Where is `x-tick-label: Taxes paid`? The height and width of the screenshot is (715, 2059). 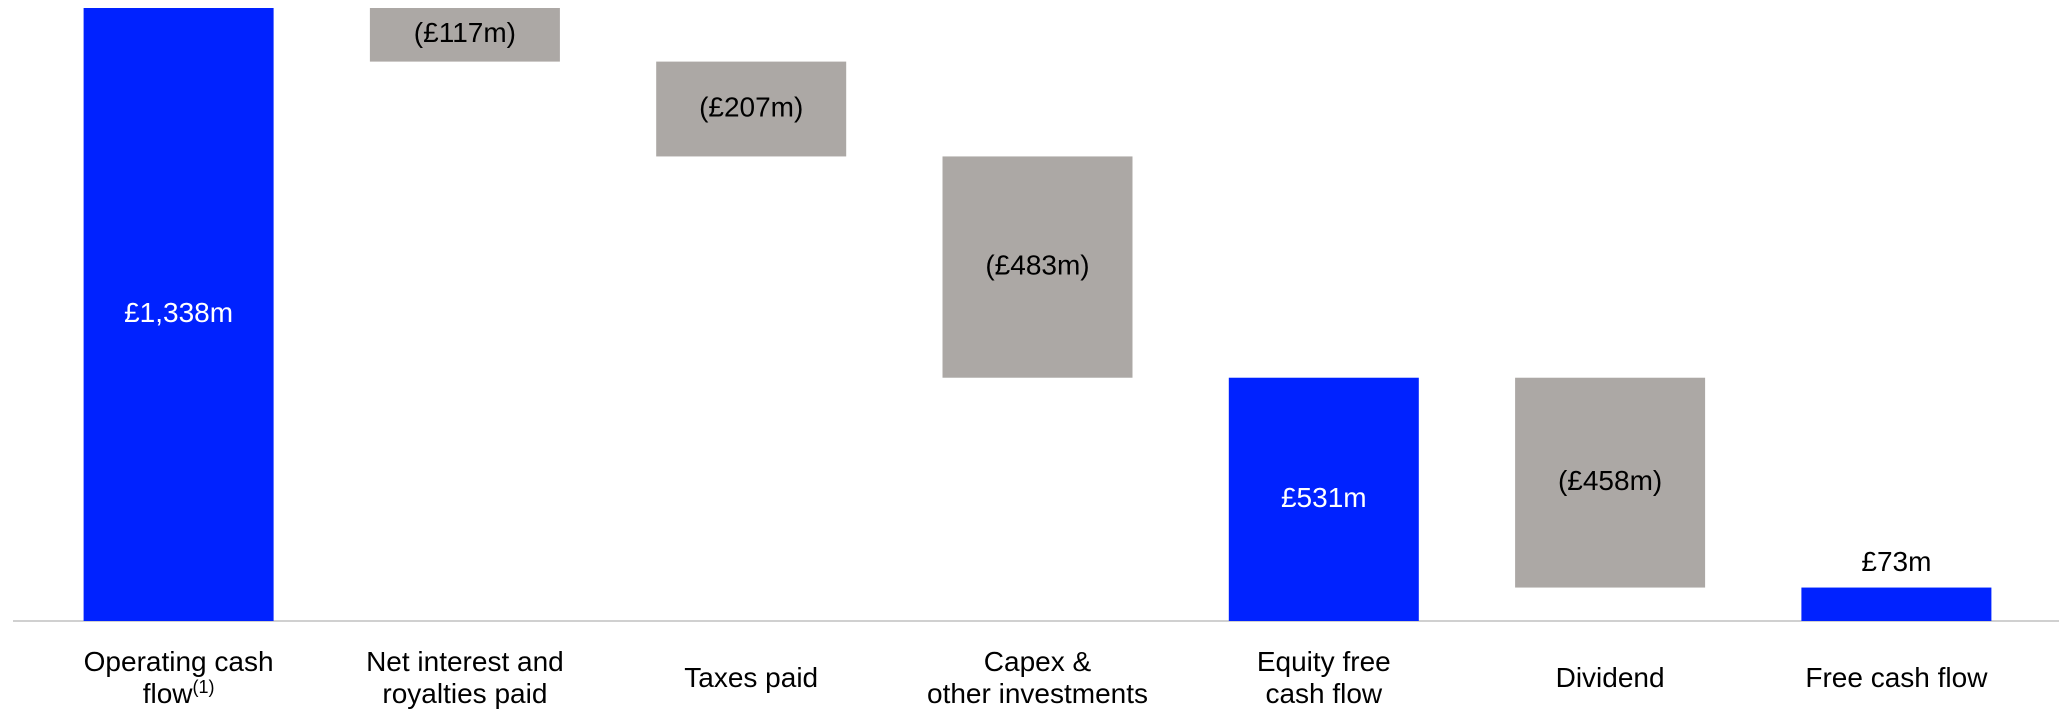
x-tick-label: Taxes paid is located at coordinates (751, 677).